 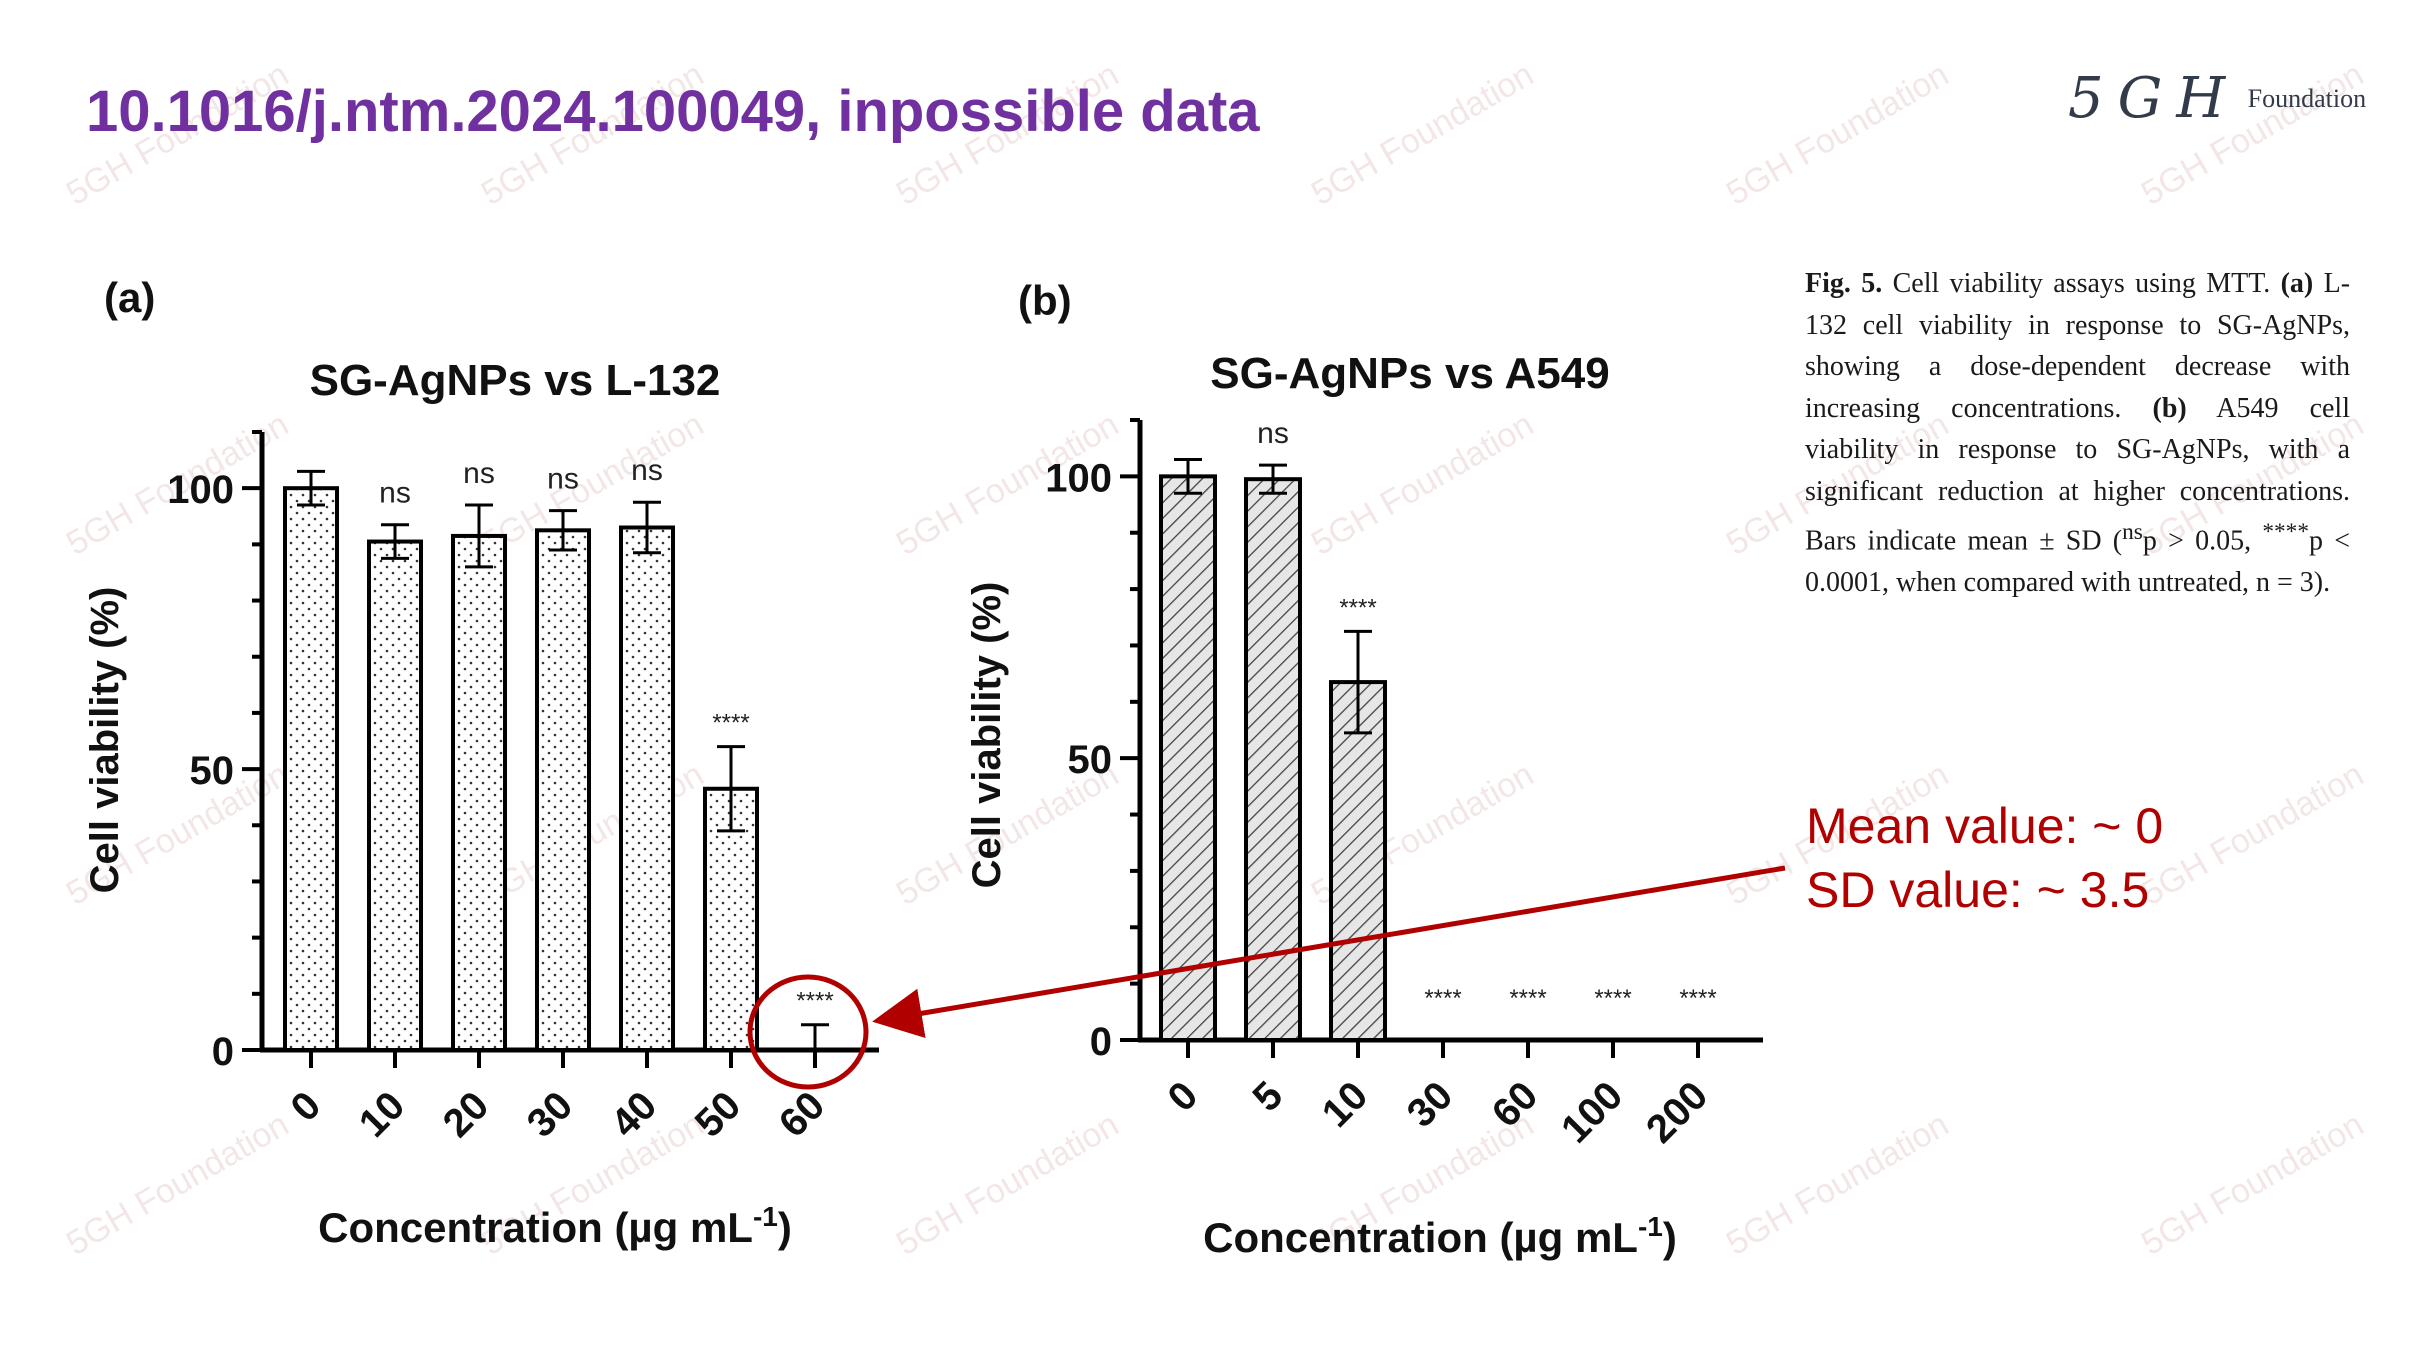 What do you see at coordinates (1844, 283) in the screenshot?
I see `caption-fig-label: Fig. 5.` at bounding box center [1844, 283].